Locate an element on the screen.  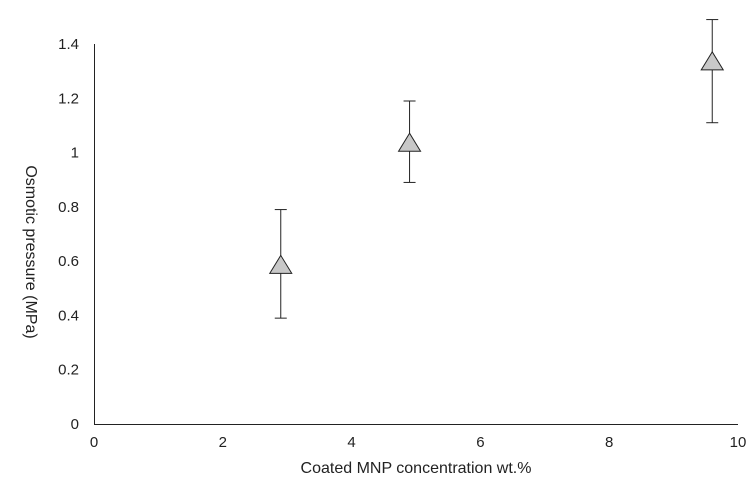
y-tick-label: 1.4 is located at coordinates (68, 44).